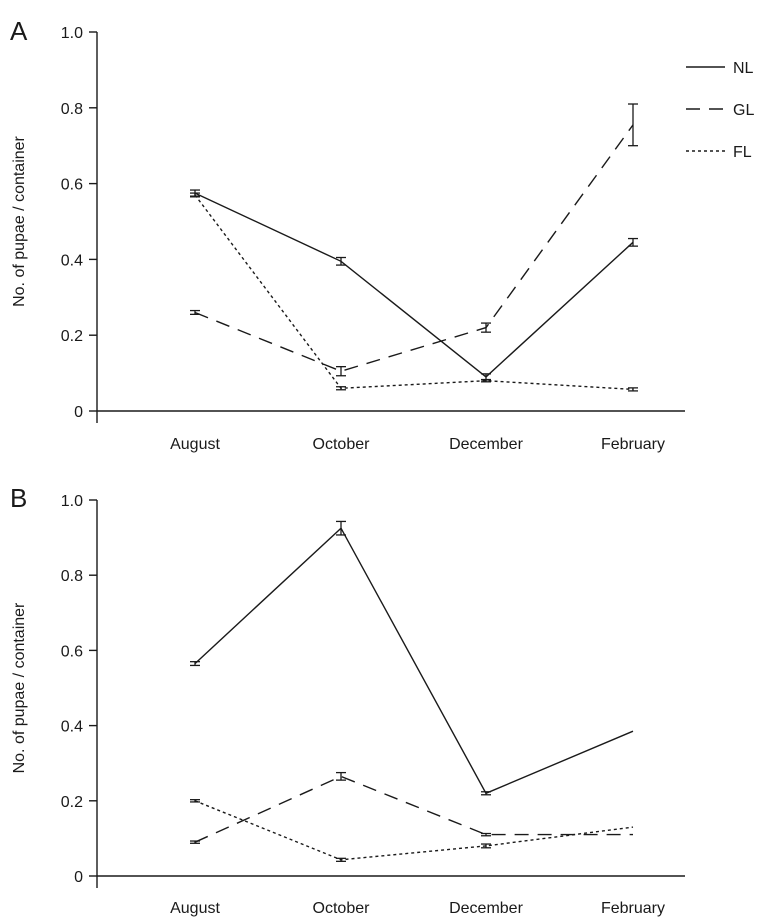  What do you see at coordinates (743, 68) in the screenshot?
I see `legend-label-nl: NL` at bounding box center [743, 68].